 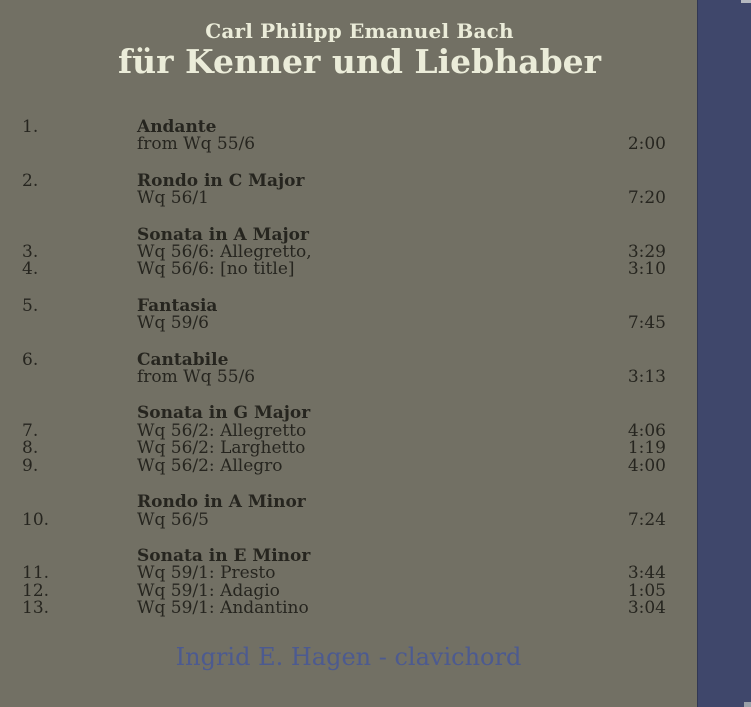 I want to click on track-text: Sonata in E Minor, so click(x=224, y=555).